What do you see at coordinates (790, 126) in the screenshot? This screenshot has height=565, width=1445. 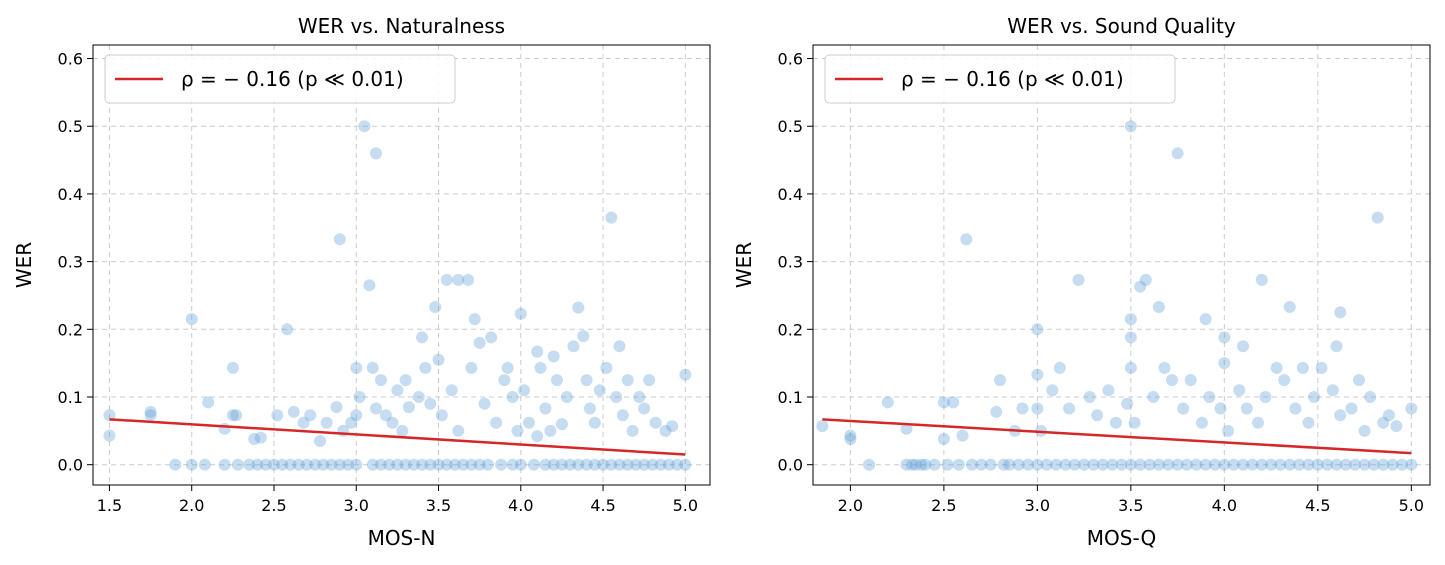 I see `y-tick-label: 0.5` at bounding box center [790, 126].